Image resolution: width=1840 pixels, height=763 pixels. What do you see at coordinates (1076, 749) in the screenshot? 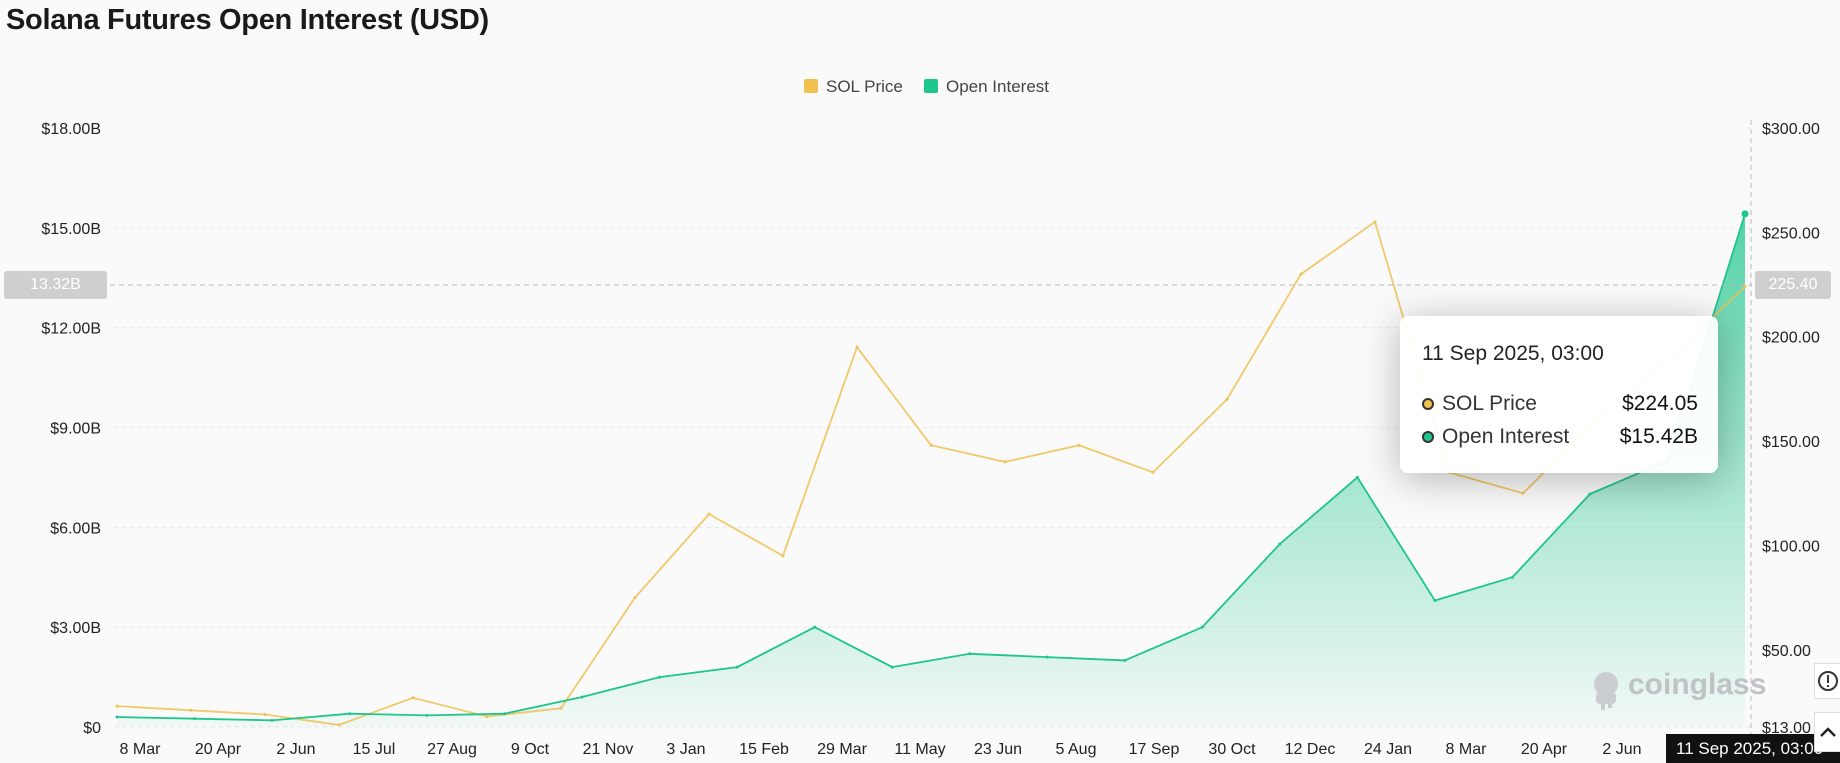
I see `x-tick: 5 Aug` at bounding box center [1076, 749].